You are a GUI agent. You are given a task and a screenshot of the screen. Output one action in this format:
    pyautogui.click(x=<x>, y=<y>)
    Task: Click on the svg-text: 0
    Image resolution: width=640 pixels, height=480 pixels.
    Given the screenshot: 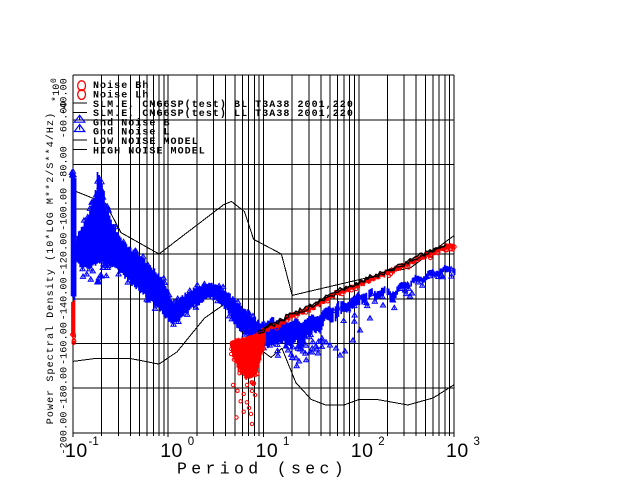 What is the action you would take?
    pyautogui.click(x=191, y=442)
    